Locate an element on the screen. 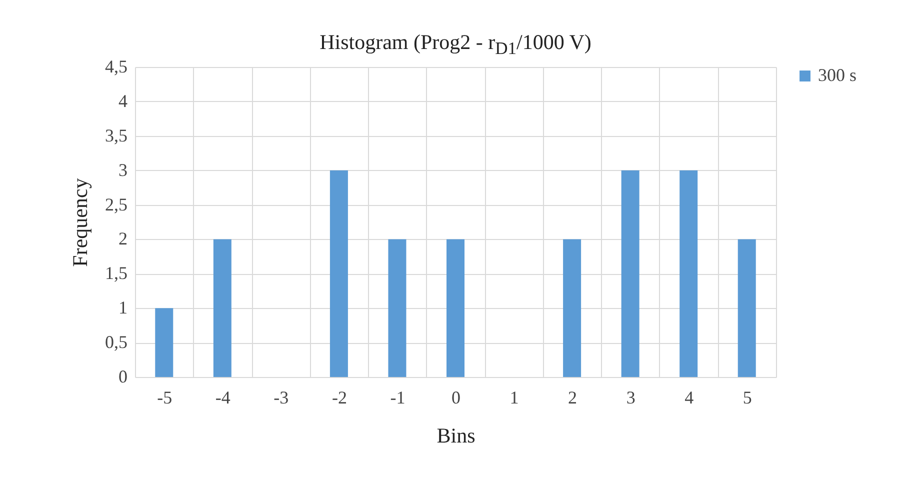  x-tick-label: -4 is located at coordinates (222, 398).